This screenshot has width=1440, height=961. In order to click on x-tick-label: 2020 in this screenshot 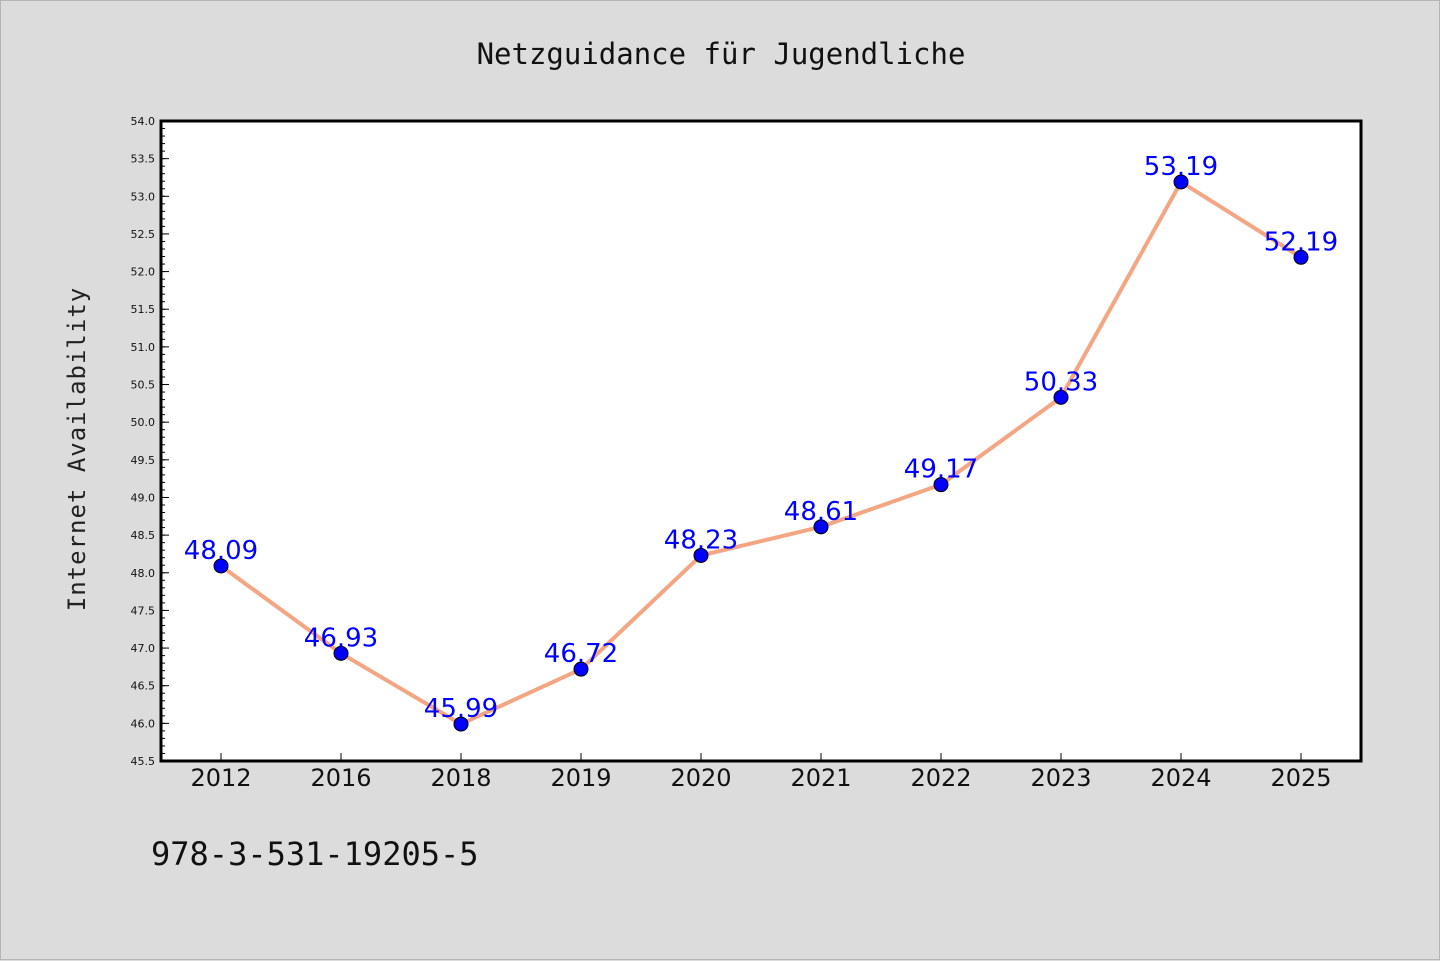, I will do `click(700, 778)`.